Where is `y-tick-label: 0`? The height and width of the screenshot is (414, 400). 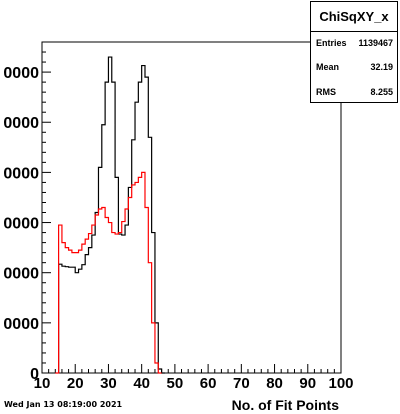
y-tick-label: 0 is located at coordinates (34, 374).